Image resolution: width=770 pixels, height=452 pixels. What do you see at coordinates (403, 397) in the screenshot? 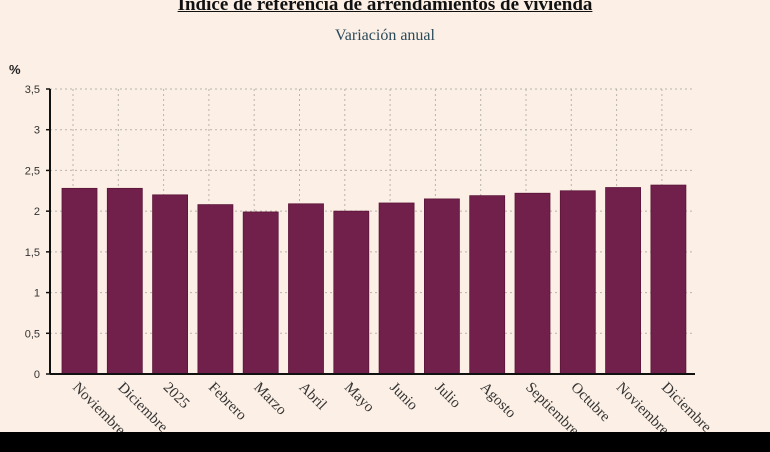
I see `x-tick-label: Junio` at bounding box center [403, 397].